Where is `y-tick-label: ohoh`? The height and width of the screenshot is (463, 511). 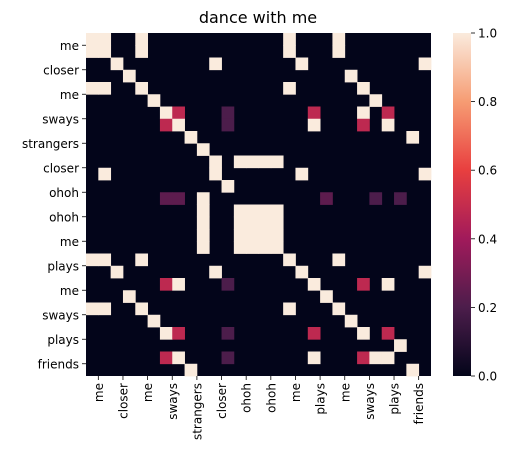 y-tick-label: ohoh is located at coordinates (64, 193).